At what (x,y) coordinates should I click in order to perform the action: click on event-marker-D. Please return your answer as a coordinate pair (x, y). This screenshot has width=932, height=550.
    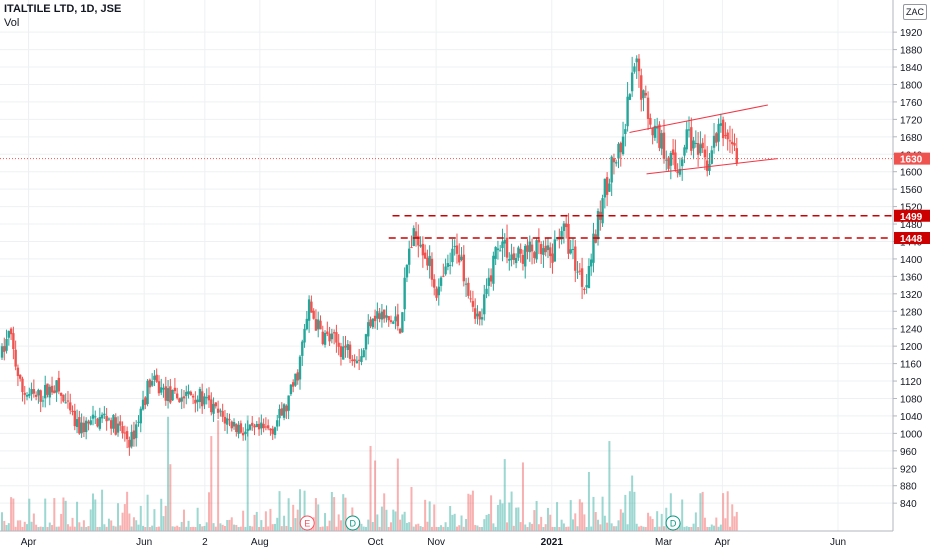
    Looking at the image, I should click on (673, 523).